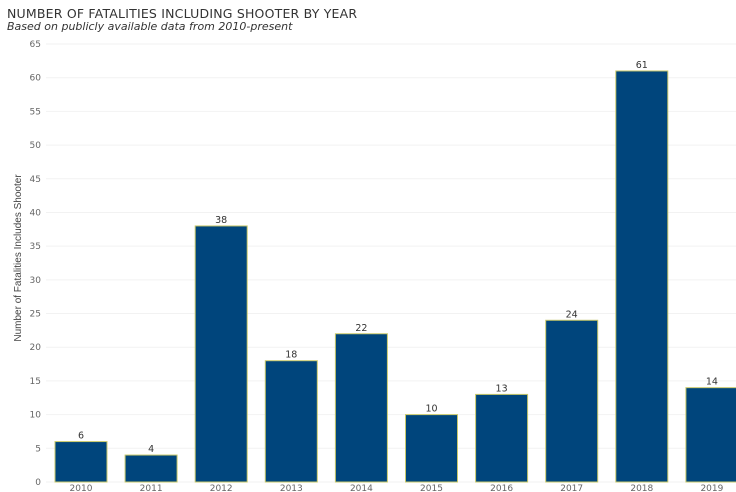 Image resolution: width=736 pixels, height=492 pixels. I want to click on x-axis-ticks: 2010 2011 2012 2013 2014 2015 2016 2017 2018 2019, so click(397, 488).